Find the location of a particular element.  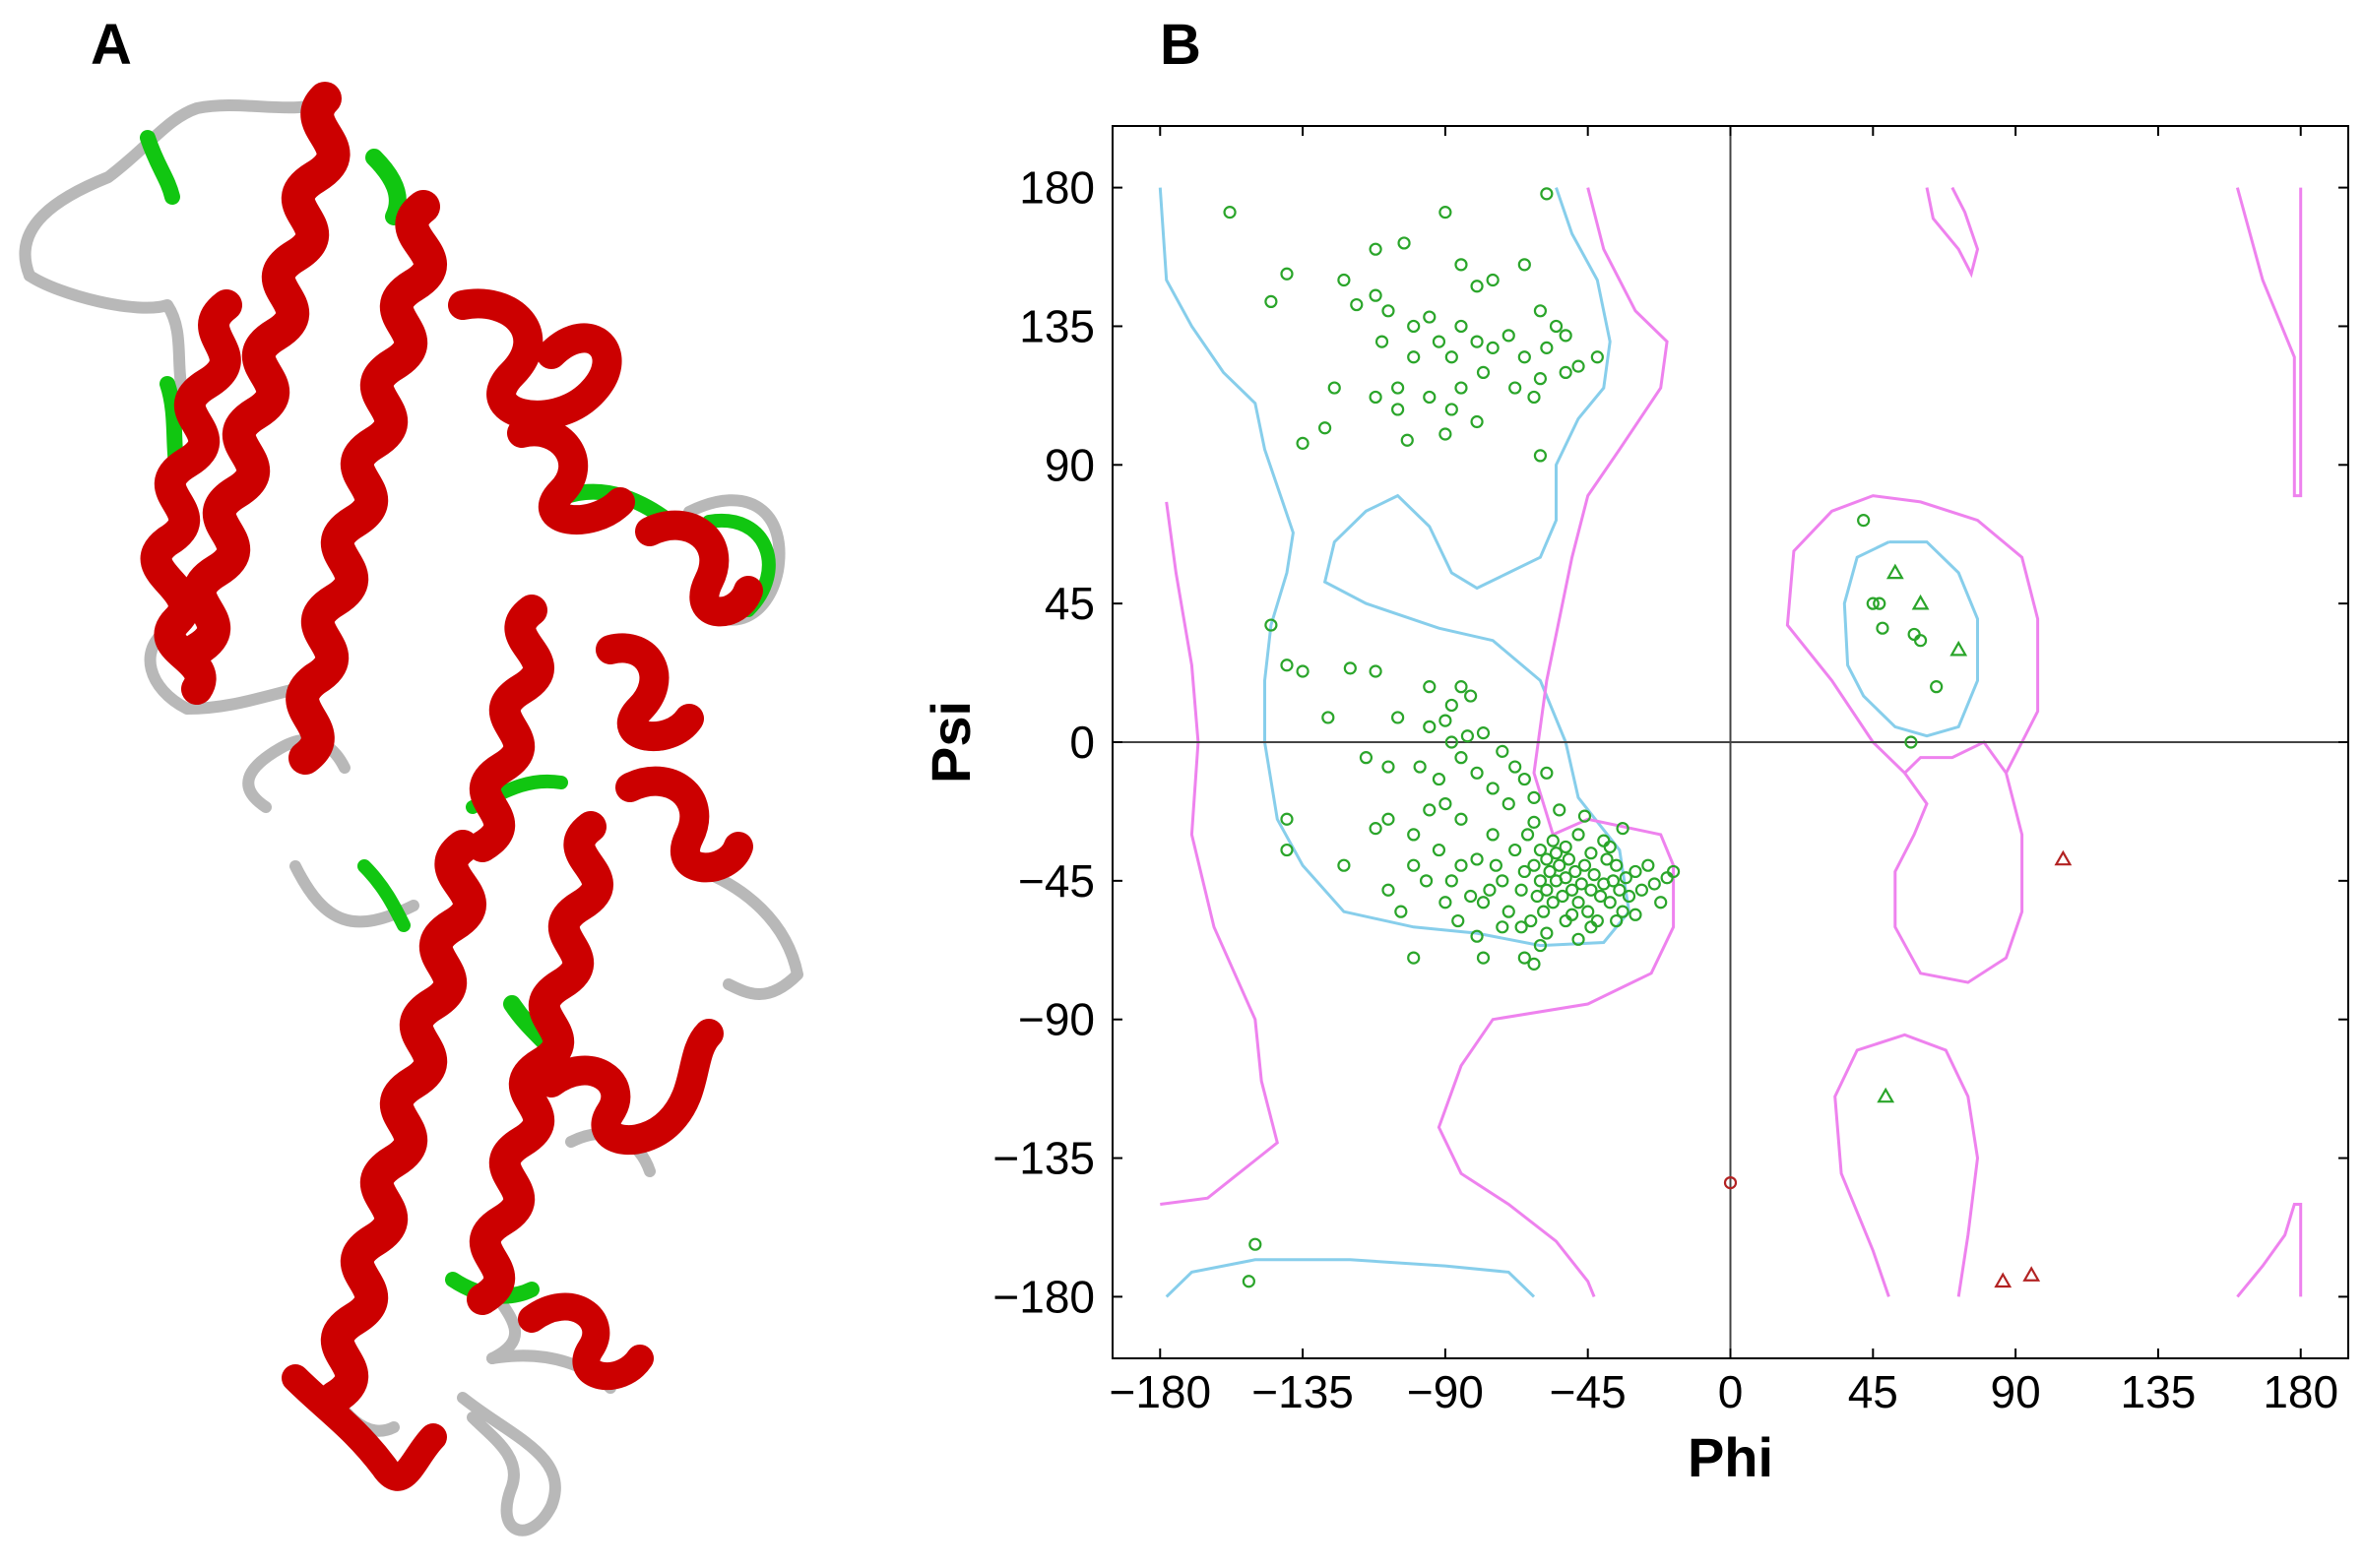

x-tick-label: 45 is located at coordinates (1873, 1391).